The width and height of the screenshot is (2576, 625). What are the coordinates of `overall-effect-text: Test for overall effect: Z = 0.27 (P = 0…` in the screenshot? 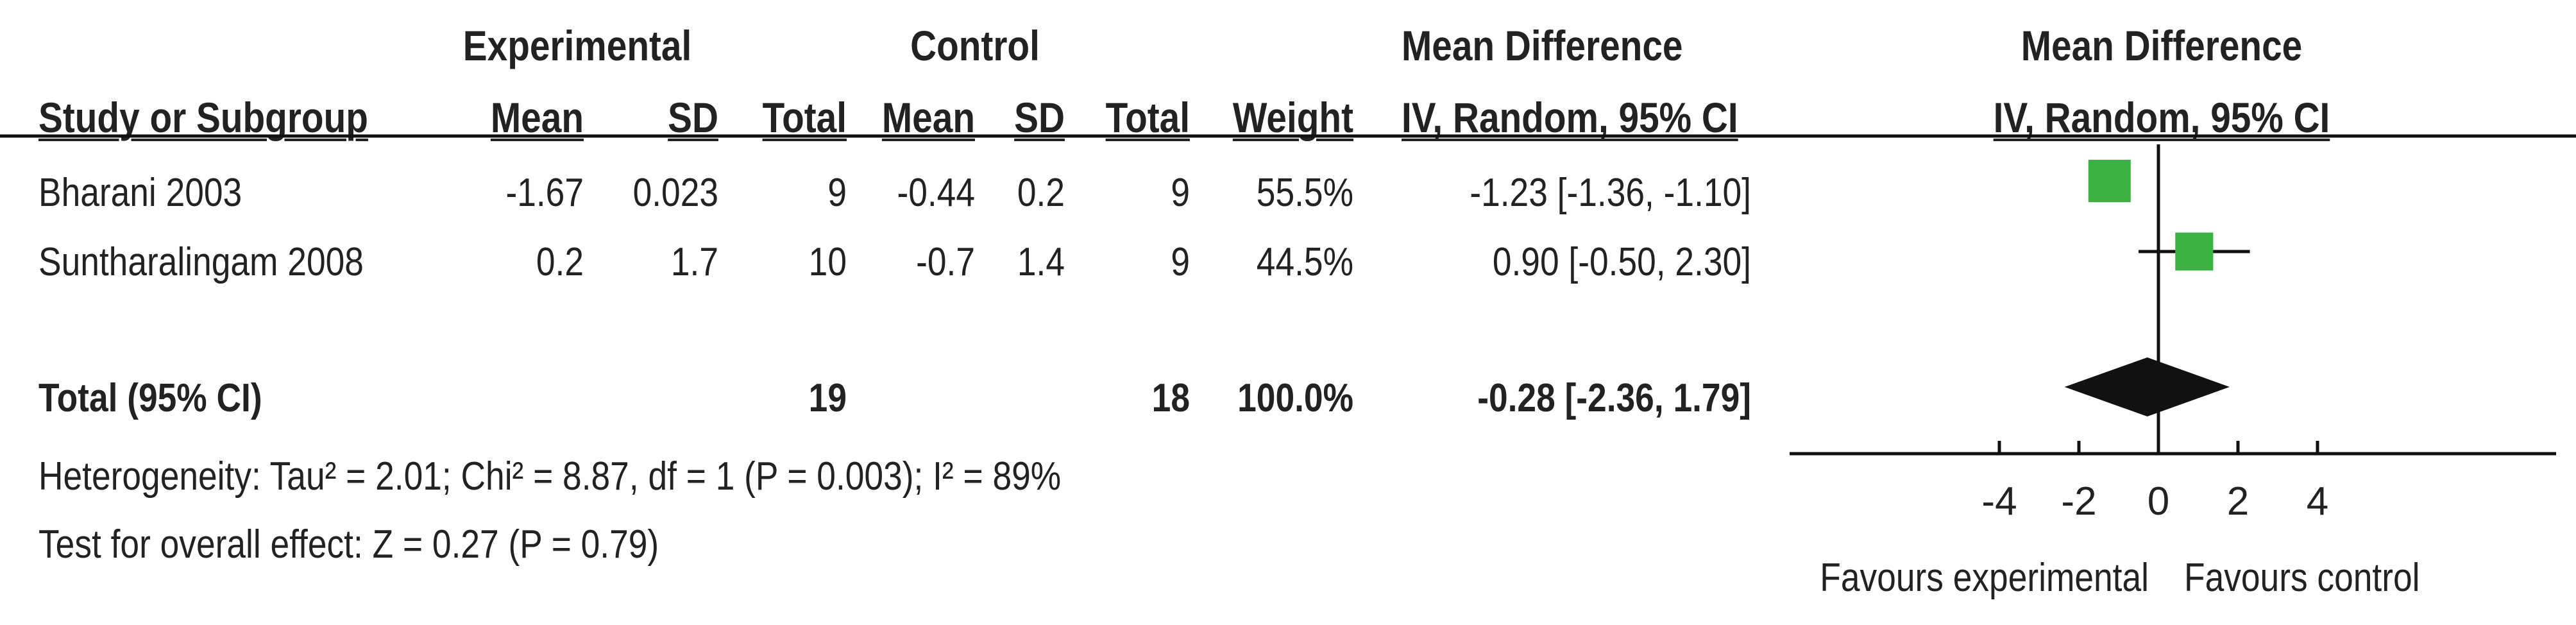 It's located at (348, 545).